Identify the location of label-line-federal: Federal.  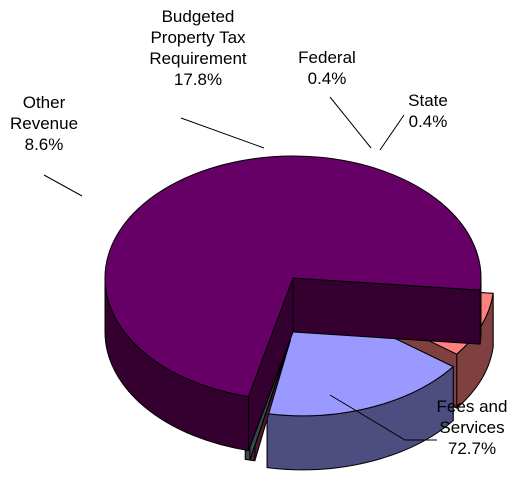
(327, 57).